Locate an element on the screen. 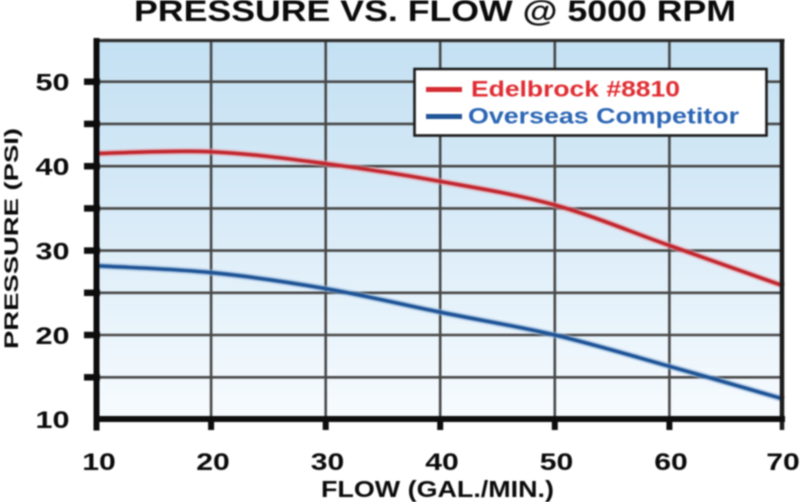 The width and height of the screenshot is (800, 502). svg-text: 60 is located at coordinates (671, 462).